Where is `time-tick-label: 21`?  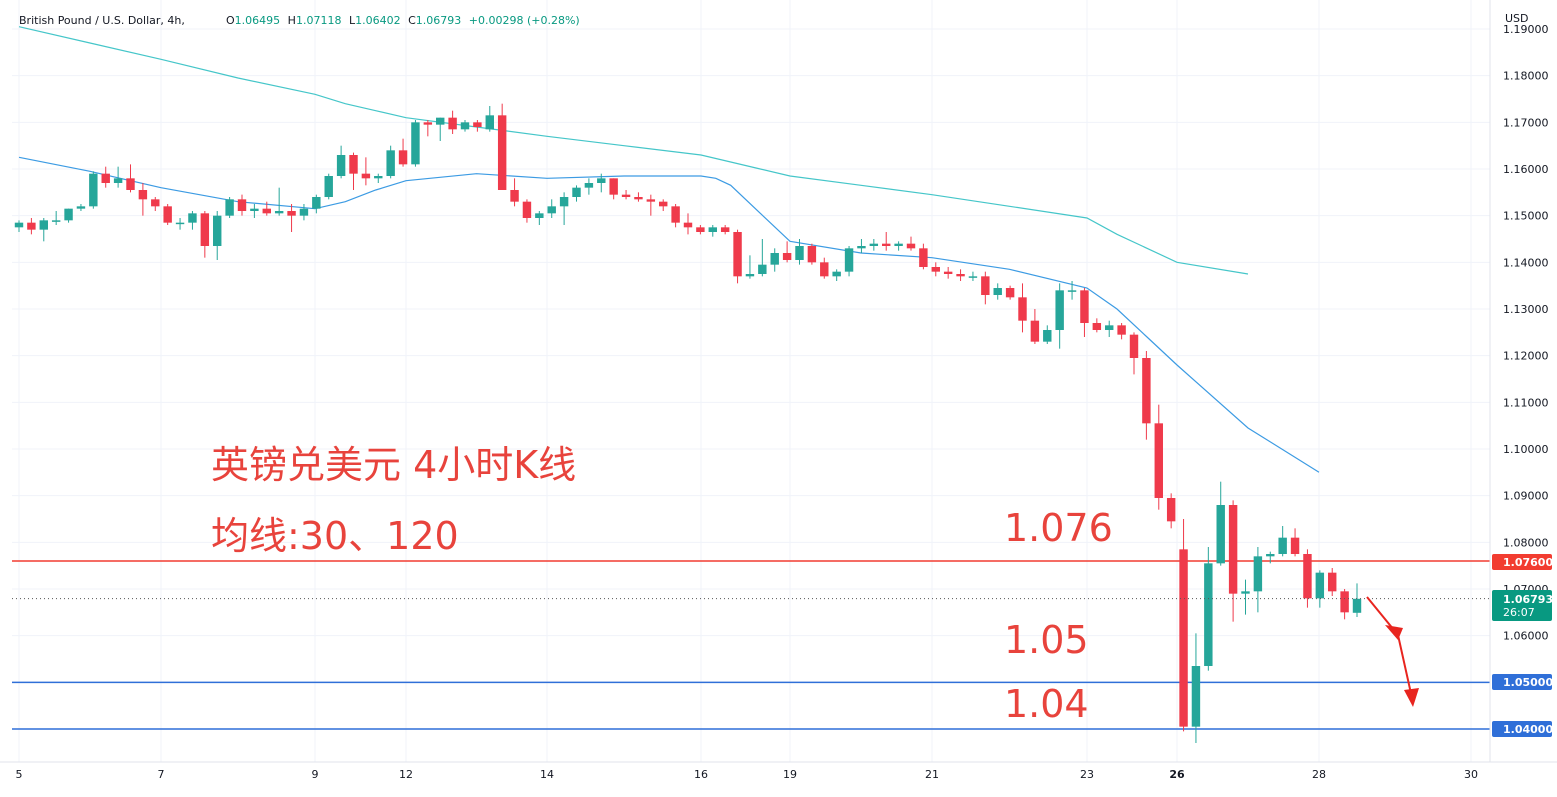
time-tick-label: 21 is located at coordinates (932, 774).